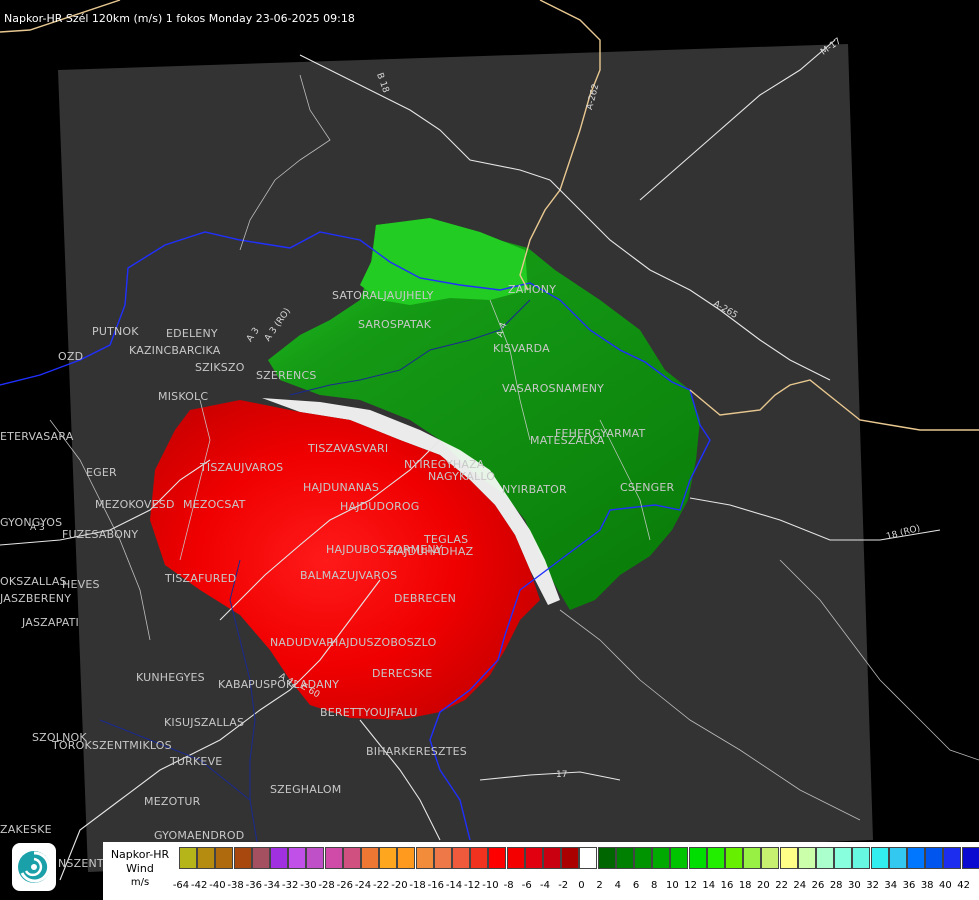  I want to click on legend-tick: -6, so click(526, 885).